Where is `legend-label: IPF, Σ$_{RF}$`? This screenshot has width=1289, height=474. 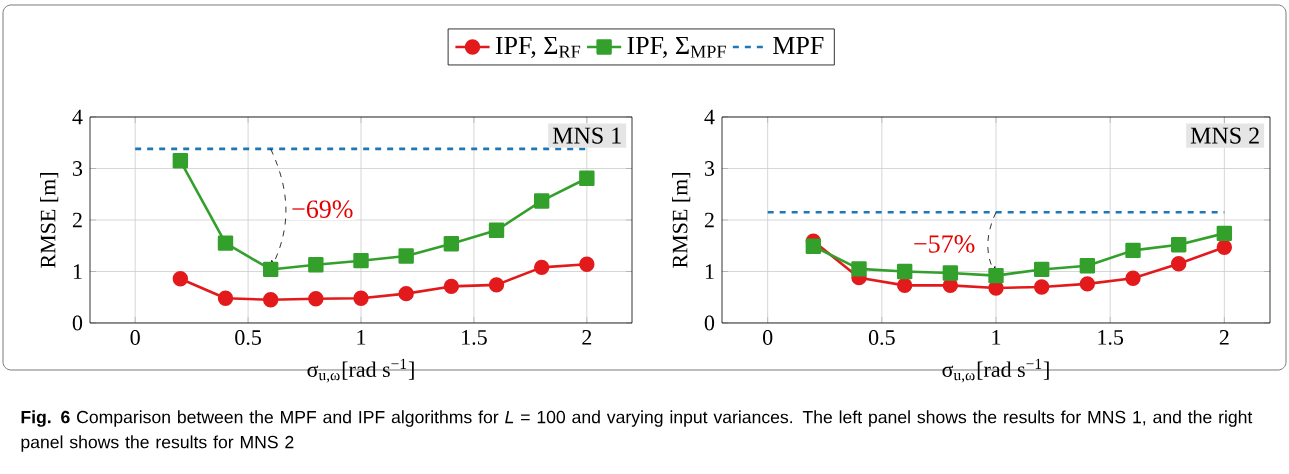
legend-label: IPF, Σ$_{RF}$ is located at coordinates (538, 47).